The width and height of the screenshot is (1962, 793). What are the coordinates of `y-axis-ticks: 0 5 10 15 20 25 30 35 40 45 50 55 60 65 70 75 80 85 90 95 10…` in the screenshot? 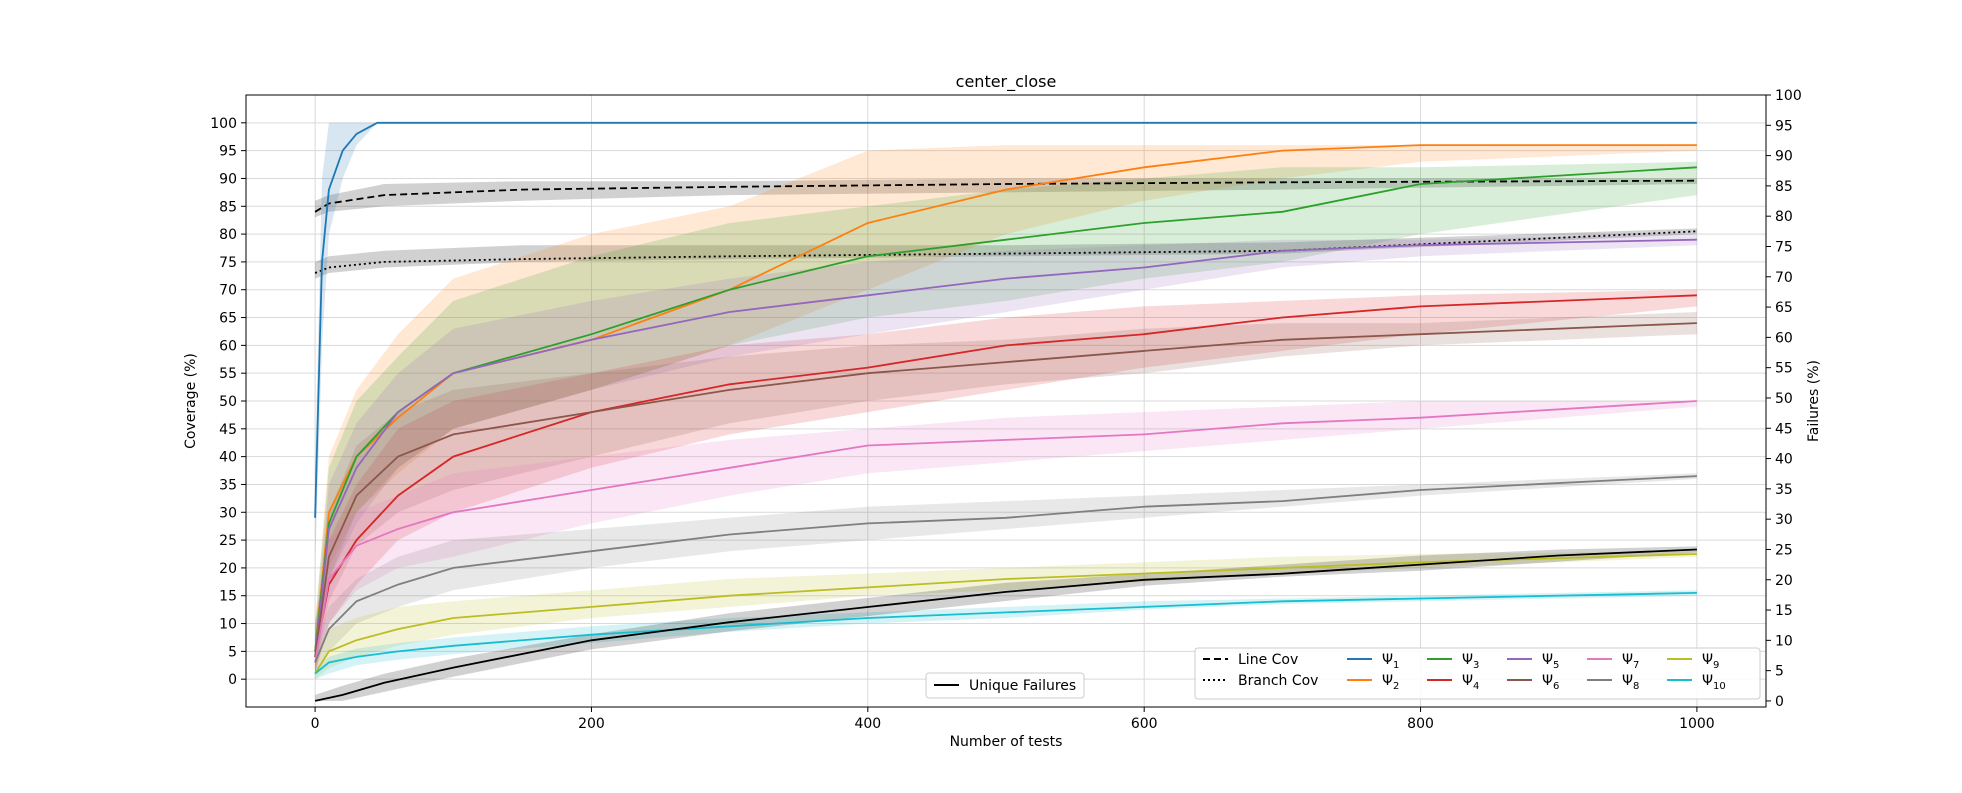 It's located at (228, 402).